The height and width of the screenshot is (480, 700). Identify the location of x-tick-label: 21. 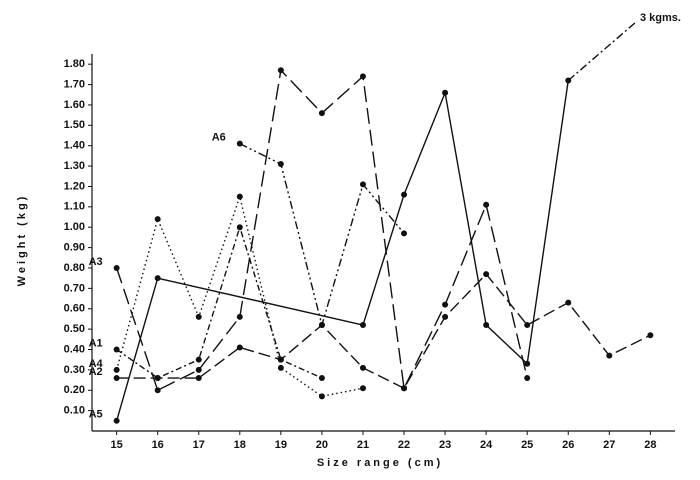
(363, 445).